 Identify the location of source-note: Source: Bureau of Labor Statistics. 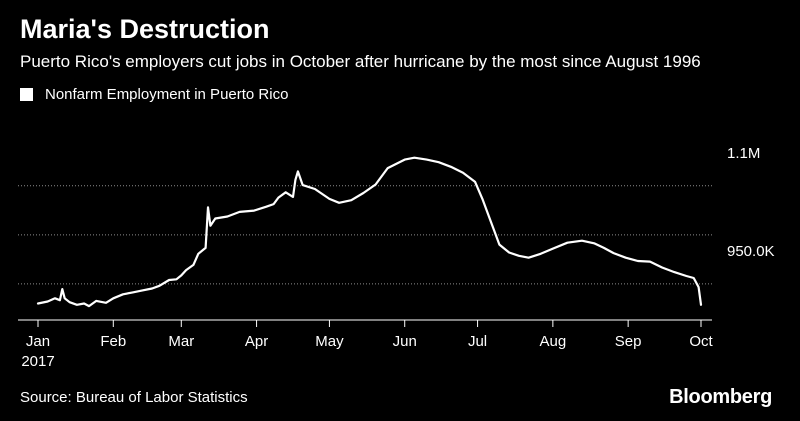
(134, 397).